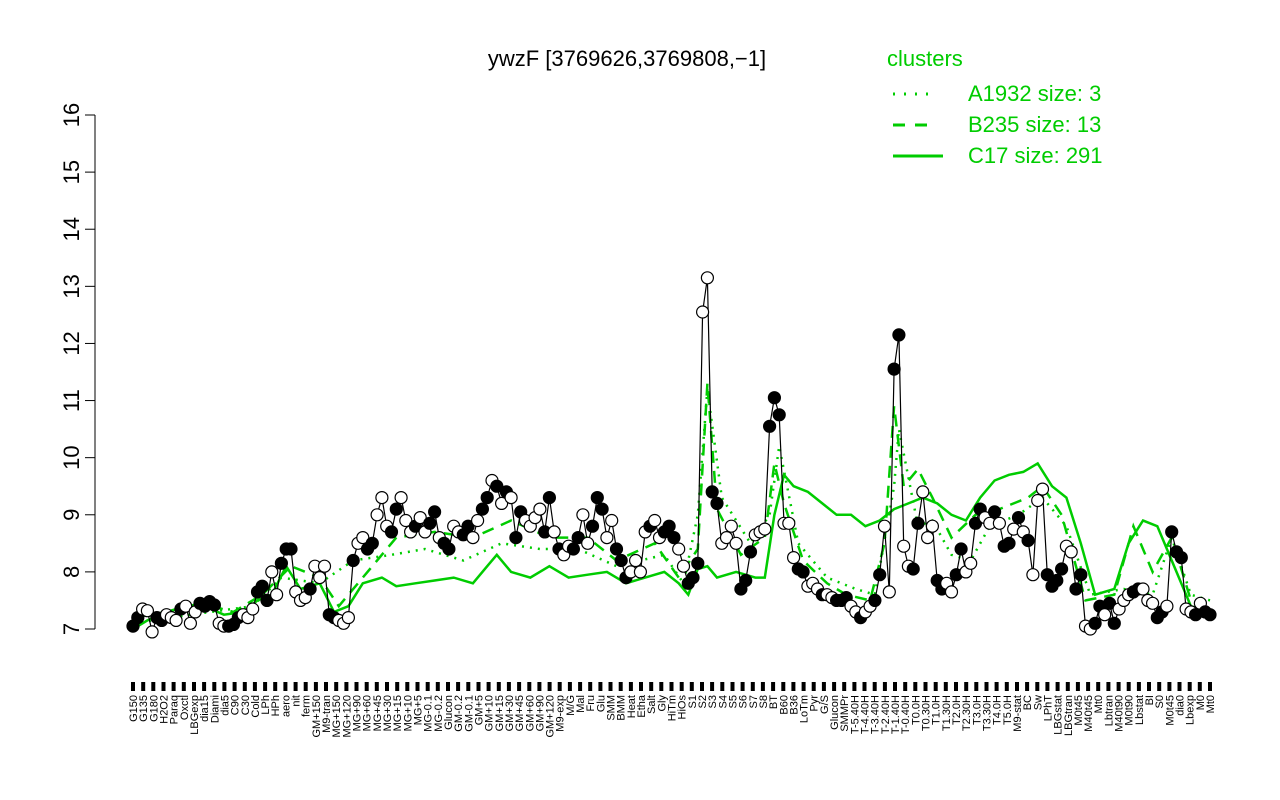 This screenshot has height=800, width=1280. What do you see at coordinates (154, 708) in the screenshot?
I see `x-tick-label: G180` at bounding box center [154, 708].